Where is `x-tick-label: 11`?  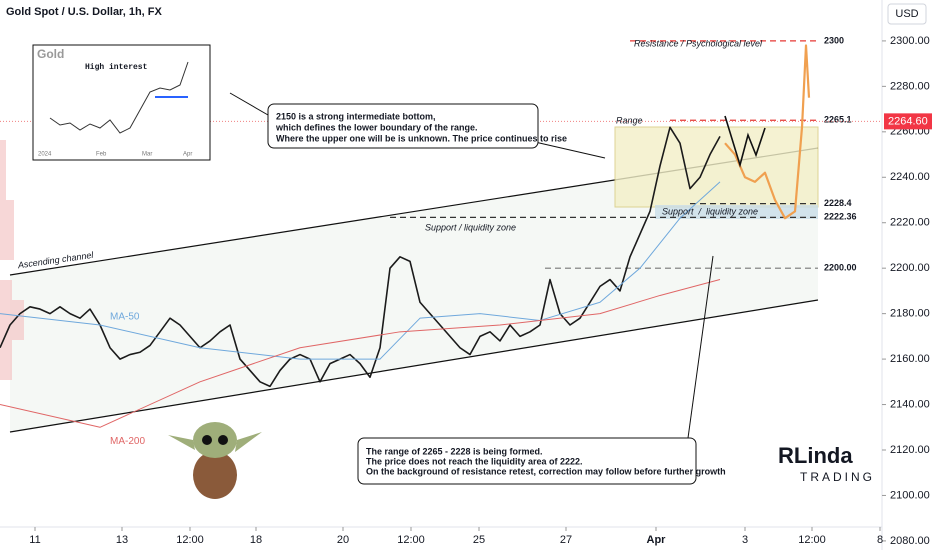
x-tick-label: 11 is located at coordinates (34, 540).